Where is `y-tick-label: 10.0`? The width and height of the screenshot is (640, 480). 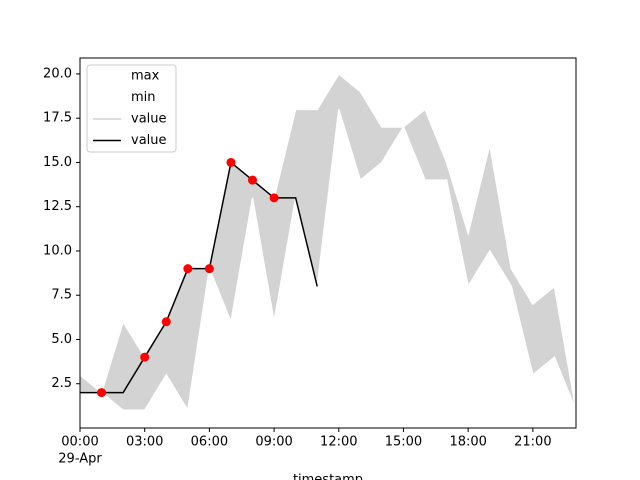
y-tick-label: 10.0 is located at coordinates (57, 250).